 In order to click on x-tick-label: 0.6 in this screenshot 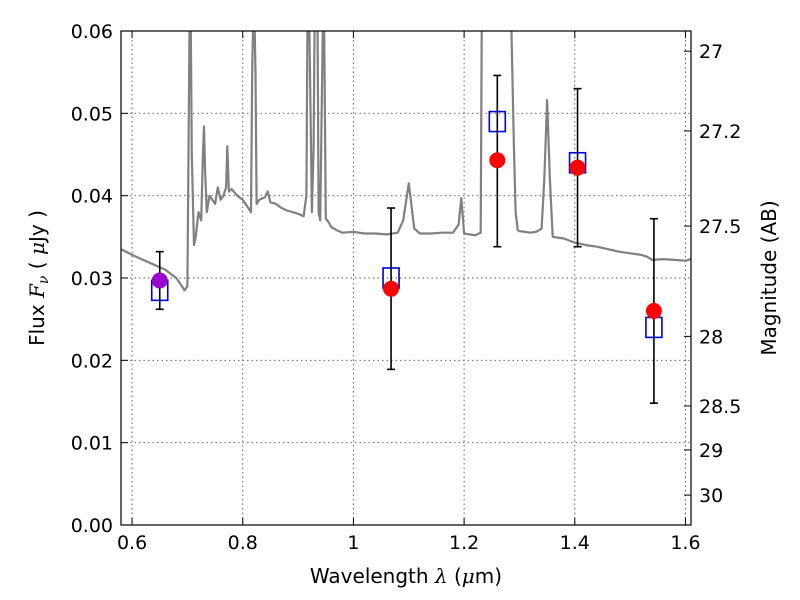, I will do `click(132, 543)`.